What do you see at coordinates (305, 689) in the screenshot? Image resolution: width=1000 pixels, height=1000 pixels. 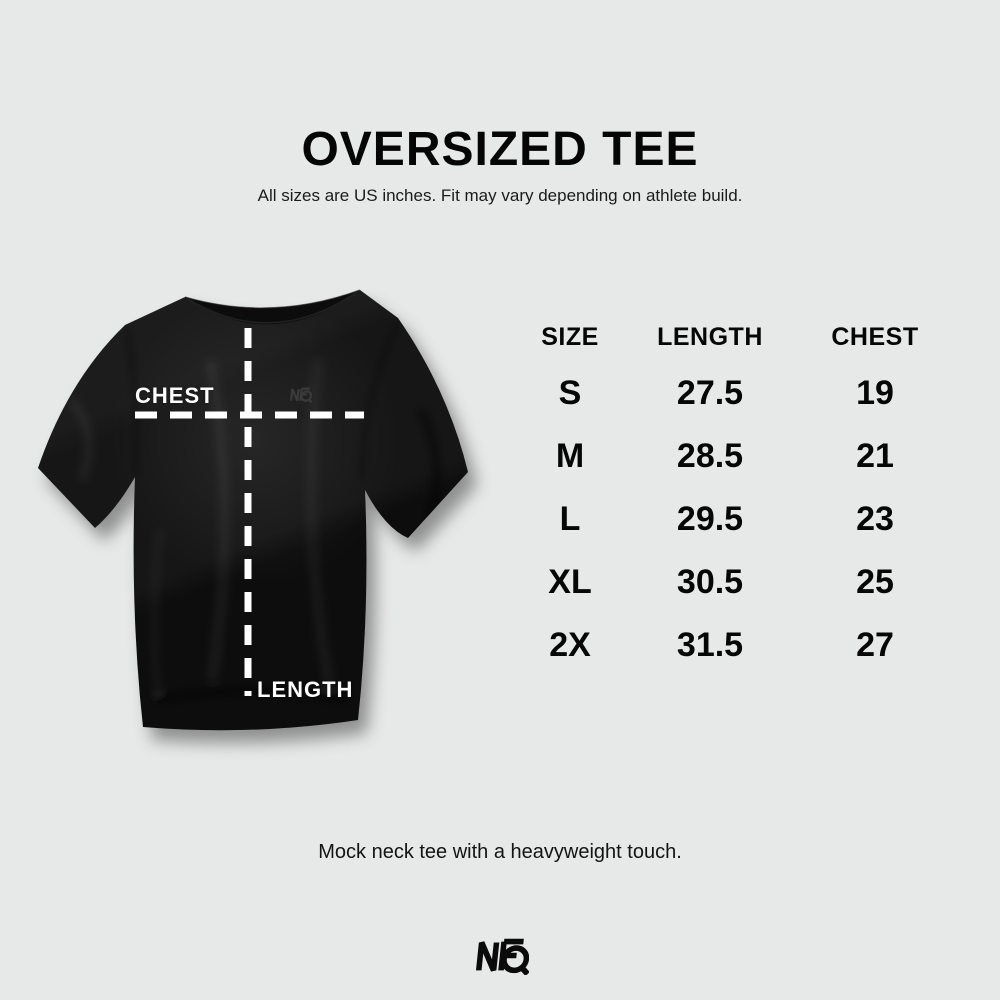 I see `length-label: LENGTH` at bounding box center [305, 689].